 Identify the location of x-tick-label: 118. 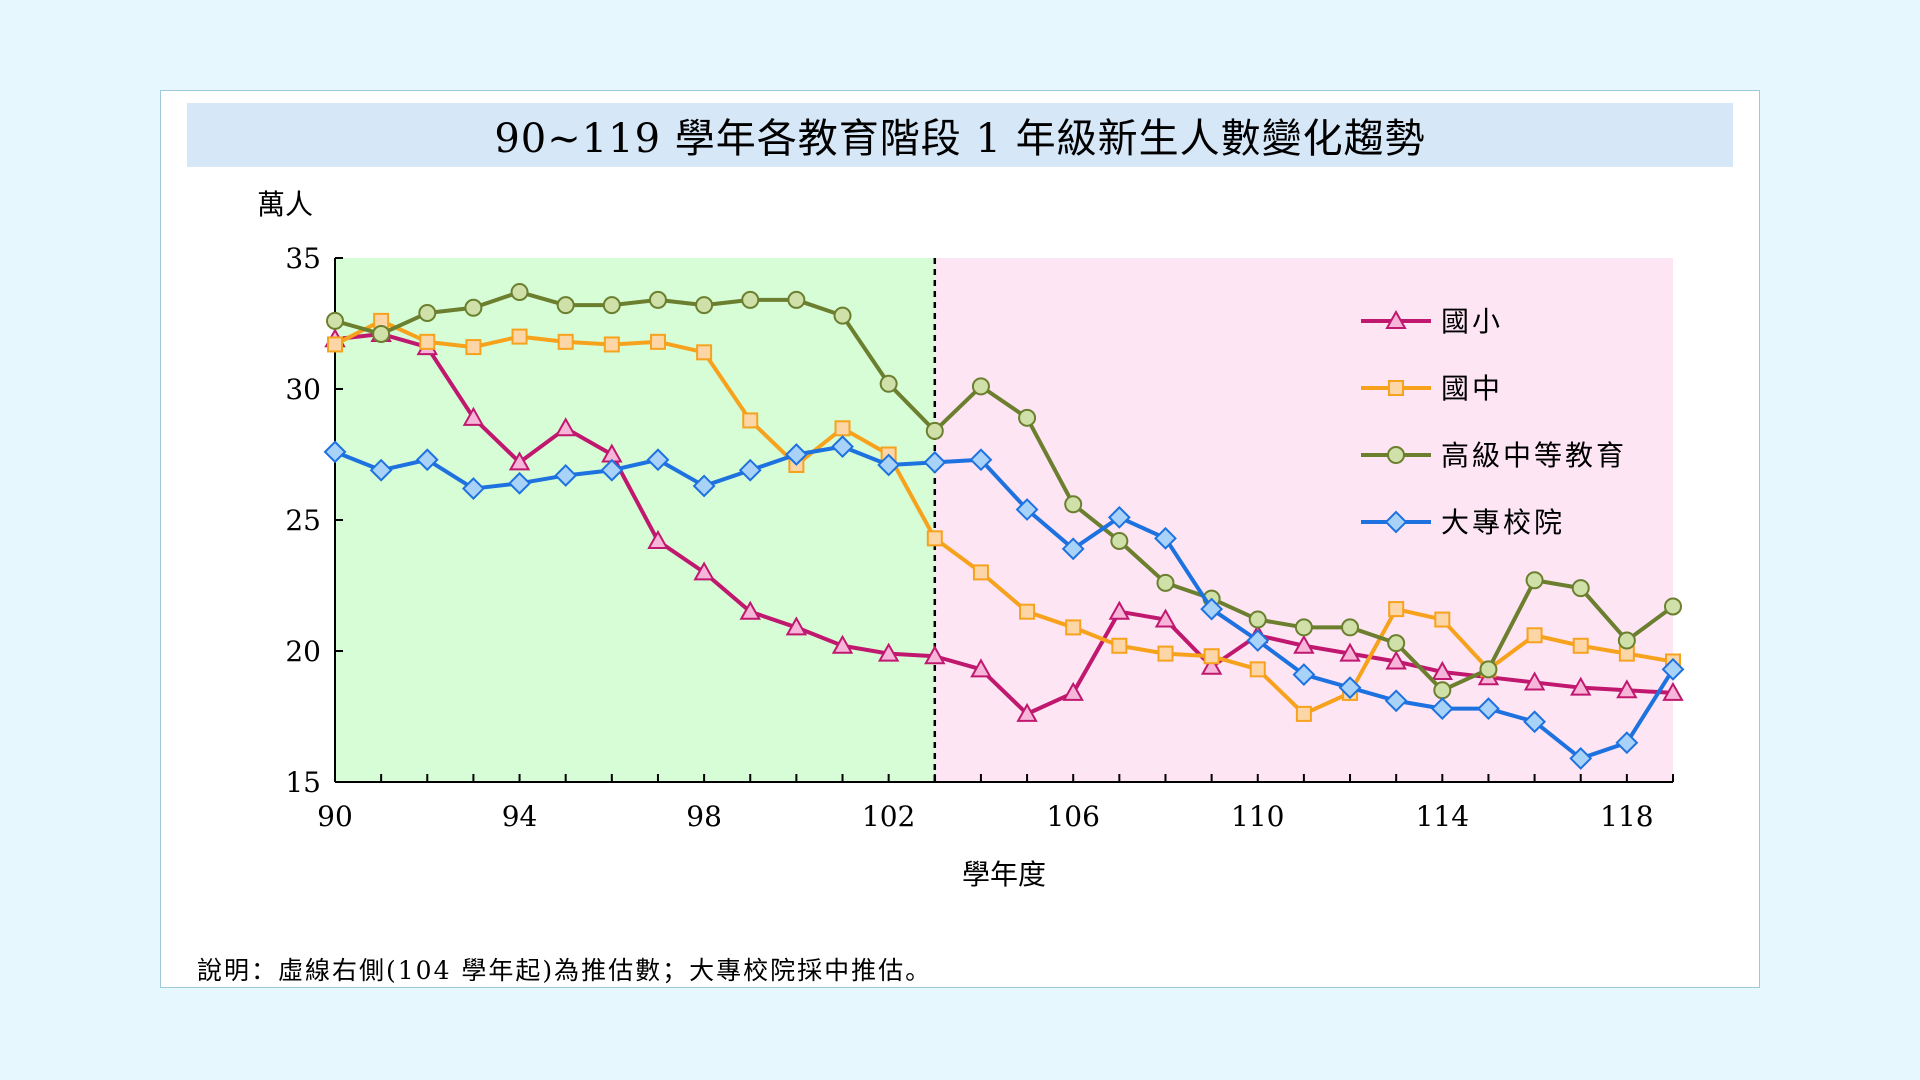
(1626, 816).